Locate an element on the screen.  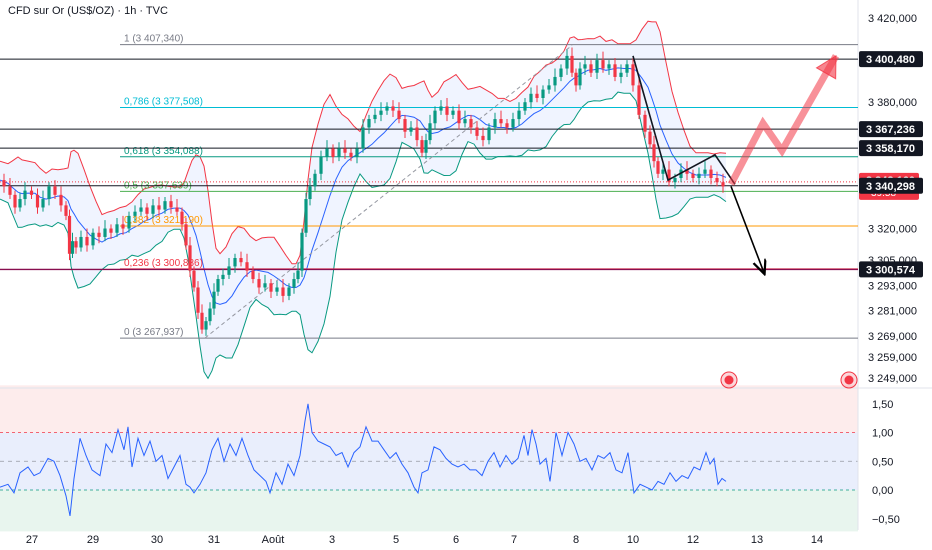
osc-axis-tick: −0,50 is located at coordinates (886, 520).